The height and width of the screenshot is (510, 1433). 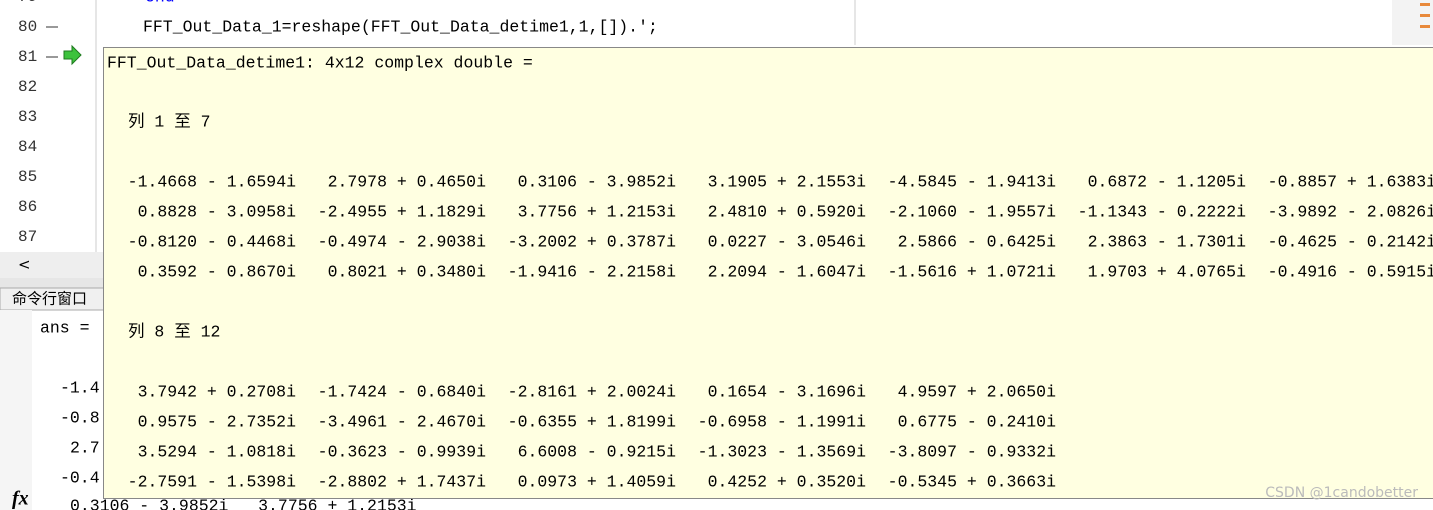 I want to click on line-number: 82, so click(x=27, y=87).